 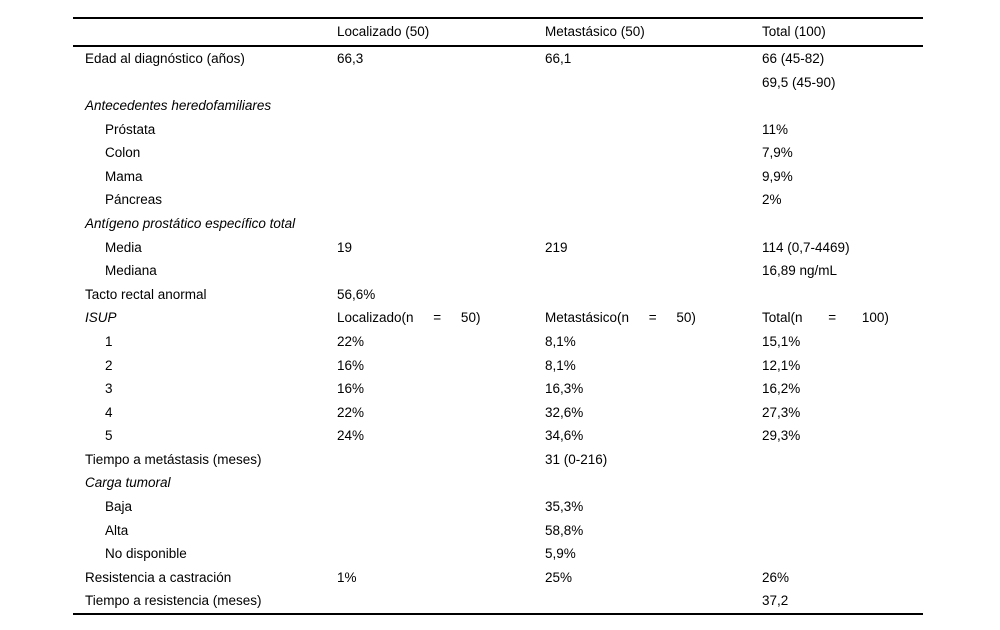 What do you see at coordinates (109, 389) in the screenshot?
I see `cell-label: 3` at bounding box center [109, 389].